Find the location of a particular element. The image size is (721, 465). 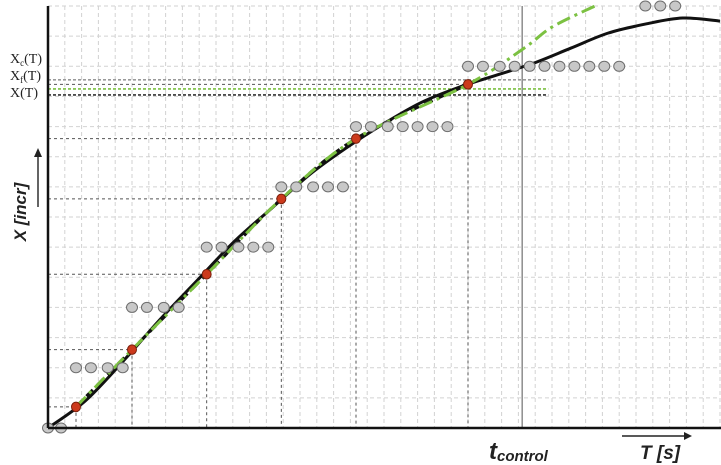

y-marker-label-c: Xc(T) is located at coordinates (26, 60).